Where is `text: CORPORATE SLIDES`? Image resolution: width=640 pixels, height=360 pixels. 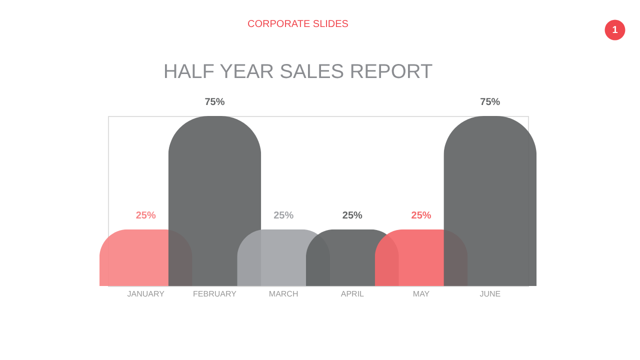 text: CORPORATE SLIDES is located at coordinates (298, 24).